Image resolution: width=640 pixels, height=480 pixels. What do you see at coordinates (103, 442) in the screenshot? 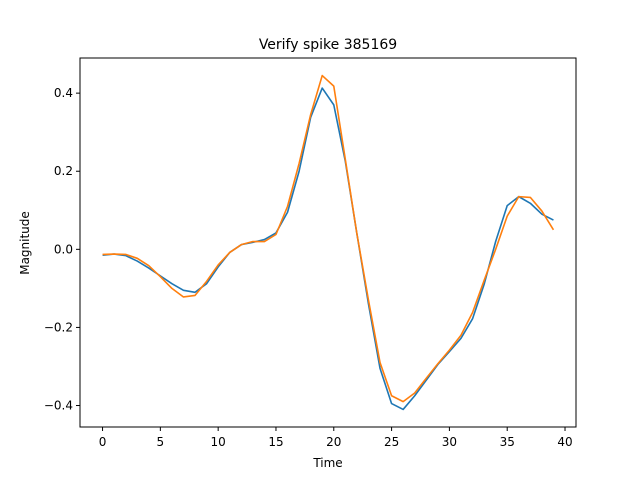
I see `x-tick-label: 0` at bounding box center [103, 442].